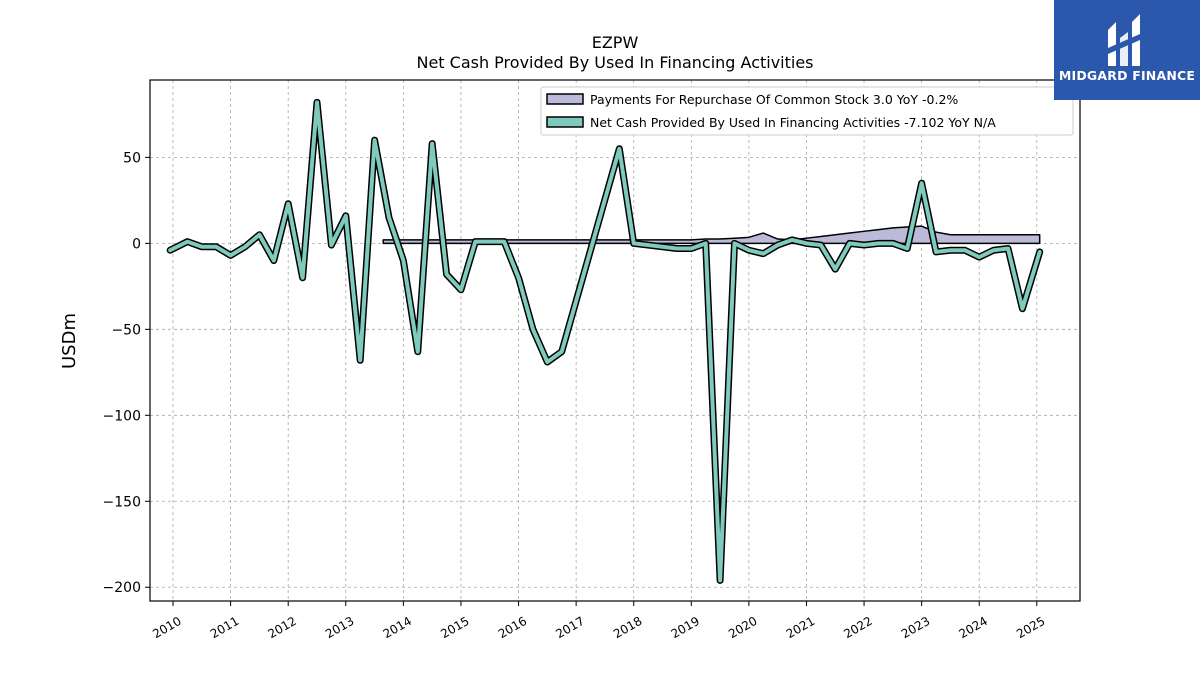 Image resolution: width=1200 pixels, height=675 pixels. Describe the element at coordinates (339, 627) in the screenshot. I see `x-tick-label: 2013` at that location.